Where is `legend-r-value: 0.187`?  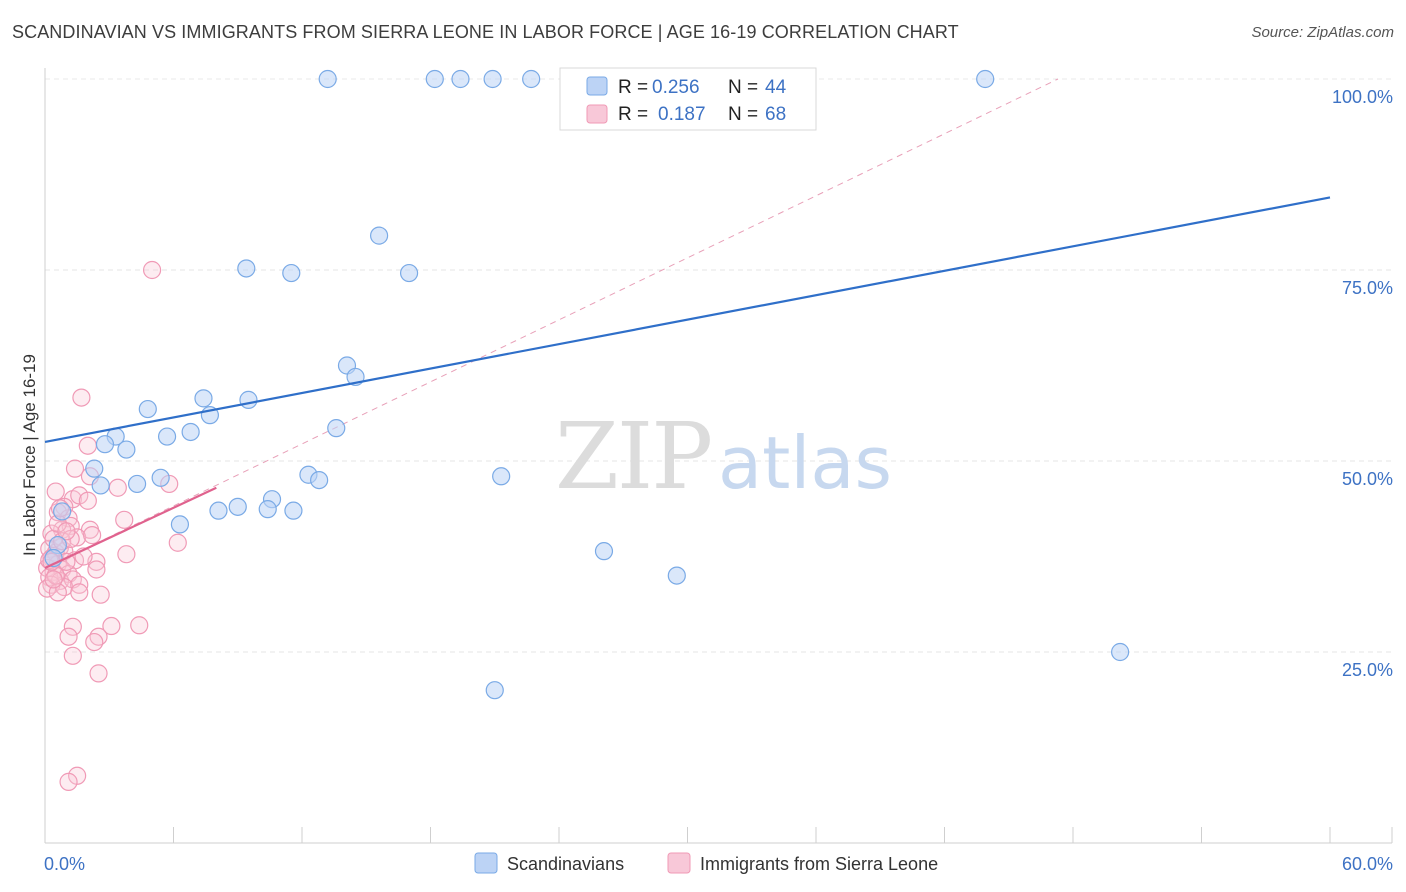
legend-r-value: 0.187 is located at coordinates (682, 114).